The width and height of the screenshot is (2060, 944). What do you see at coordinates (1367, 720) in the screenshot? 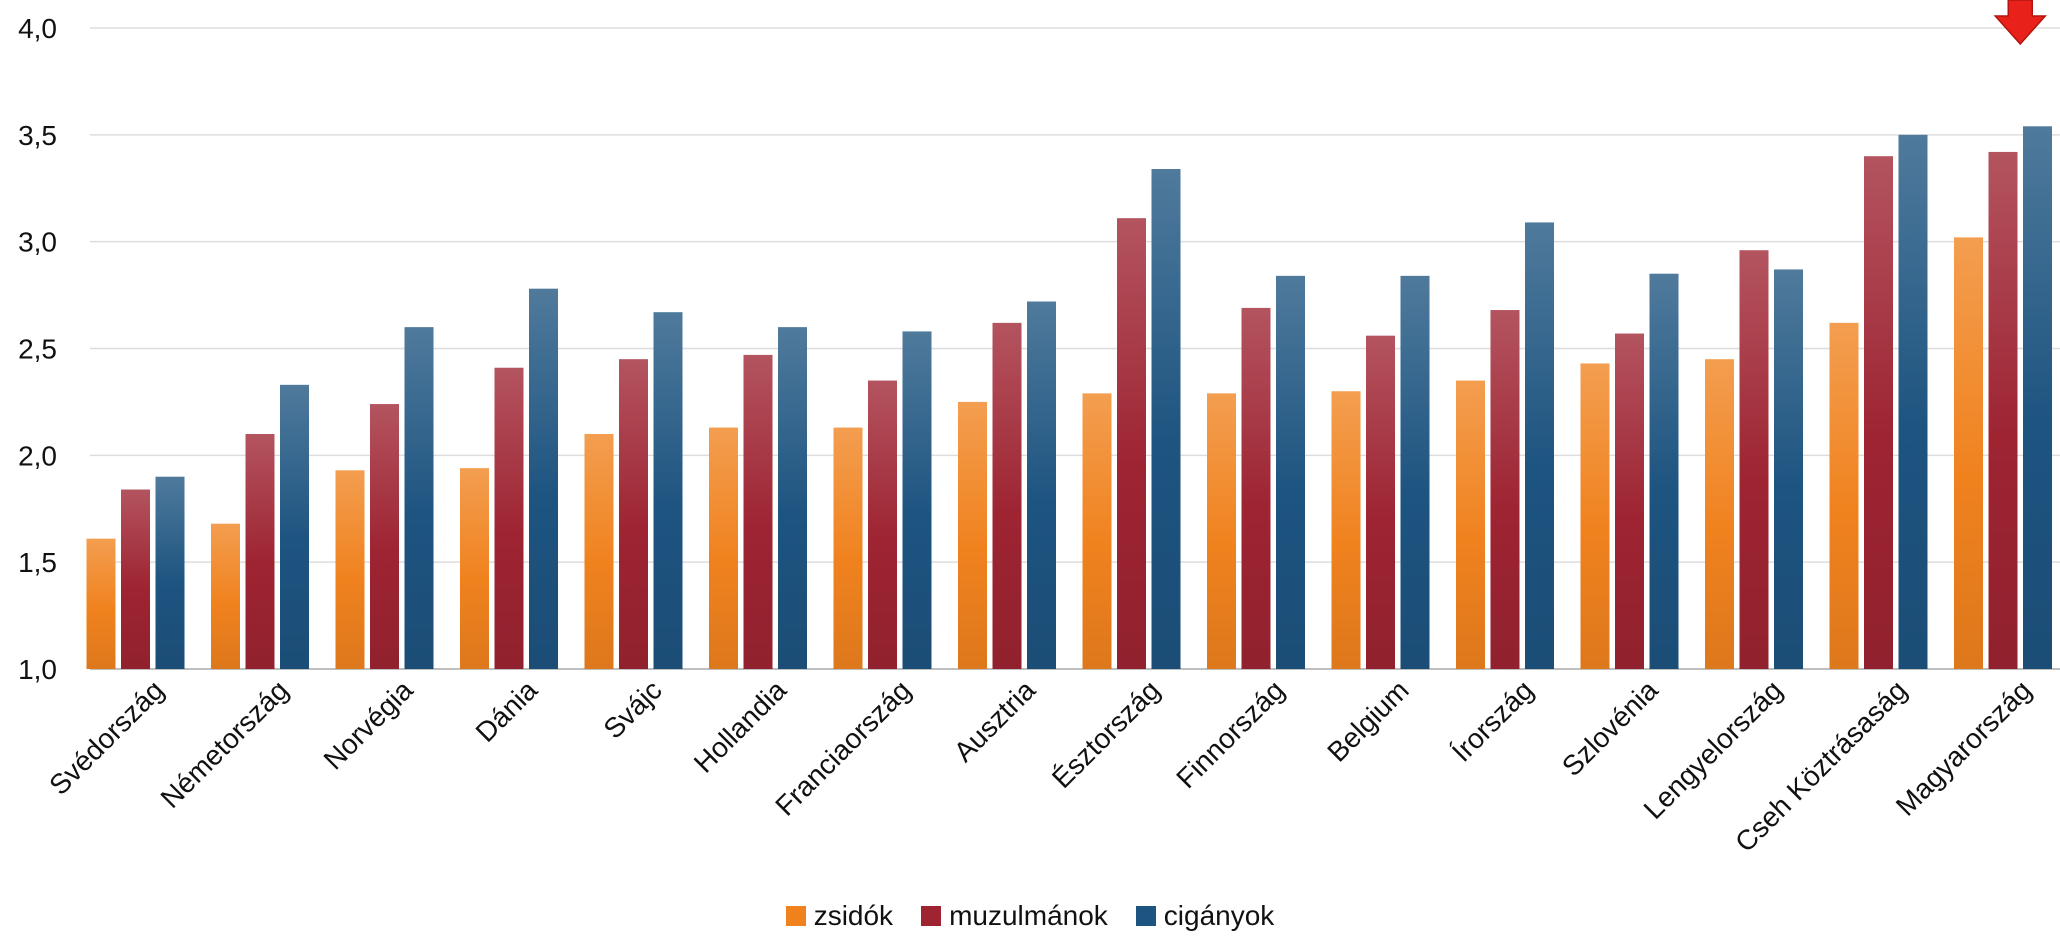
I see `x-tick-label: Belgium` at bounding box center [1367, 720].